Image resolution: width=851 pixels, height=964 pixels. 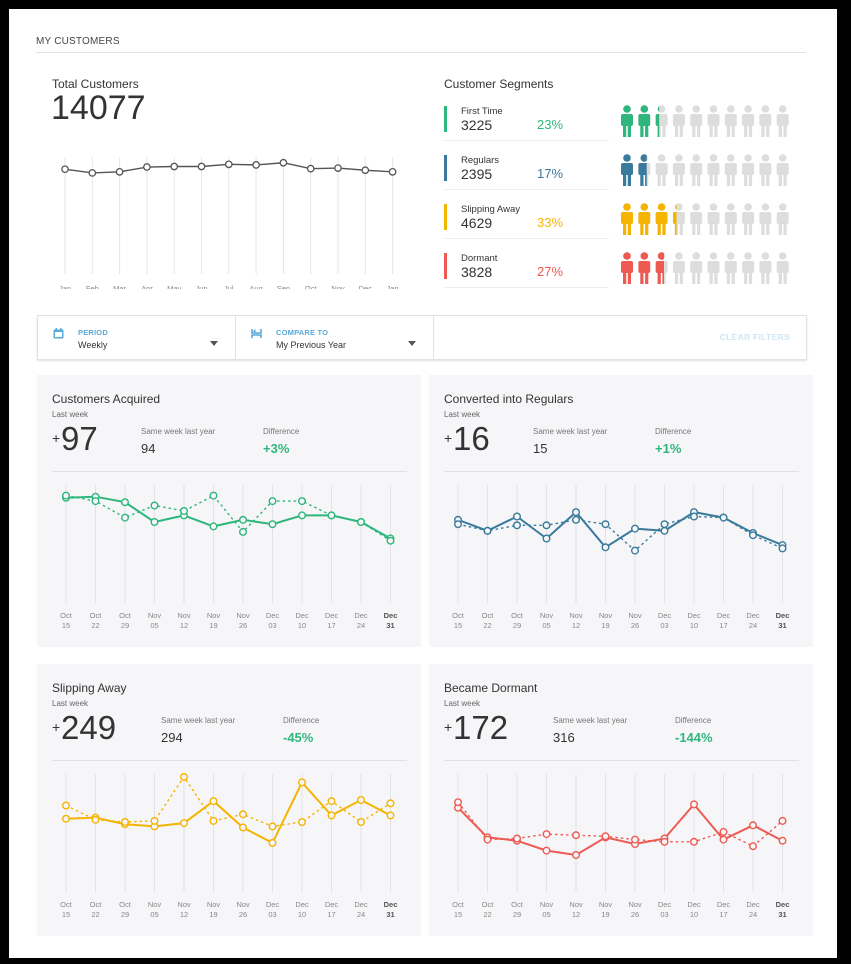 What do you see at coordinates (471, 438) in the screenshot?
I see `panel-value: 16` at bounding box center [471, 438].